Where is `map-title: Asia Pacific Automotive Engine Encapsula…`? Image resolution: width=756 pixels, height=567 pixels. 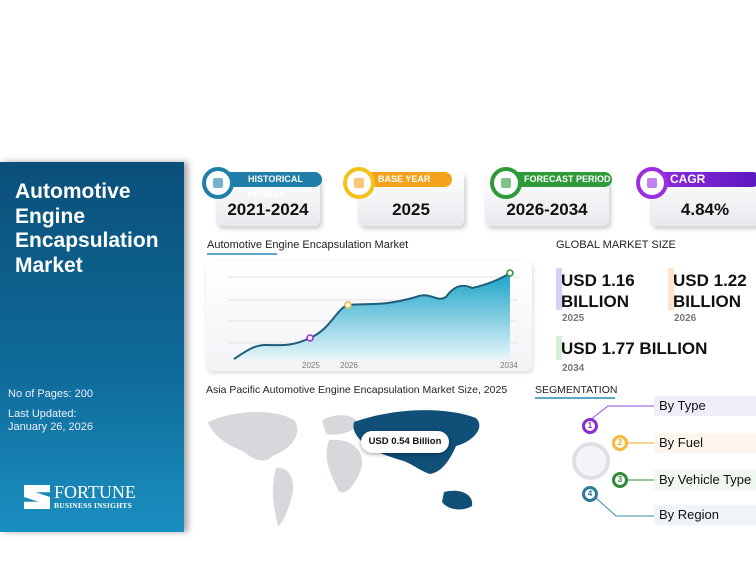 map-title: Asia Pacific Automotive Engine Encapsula… is located at coordinates (357, 390).